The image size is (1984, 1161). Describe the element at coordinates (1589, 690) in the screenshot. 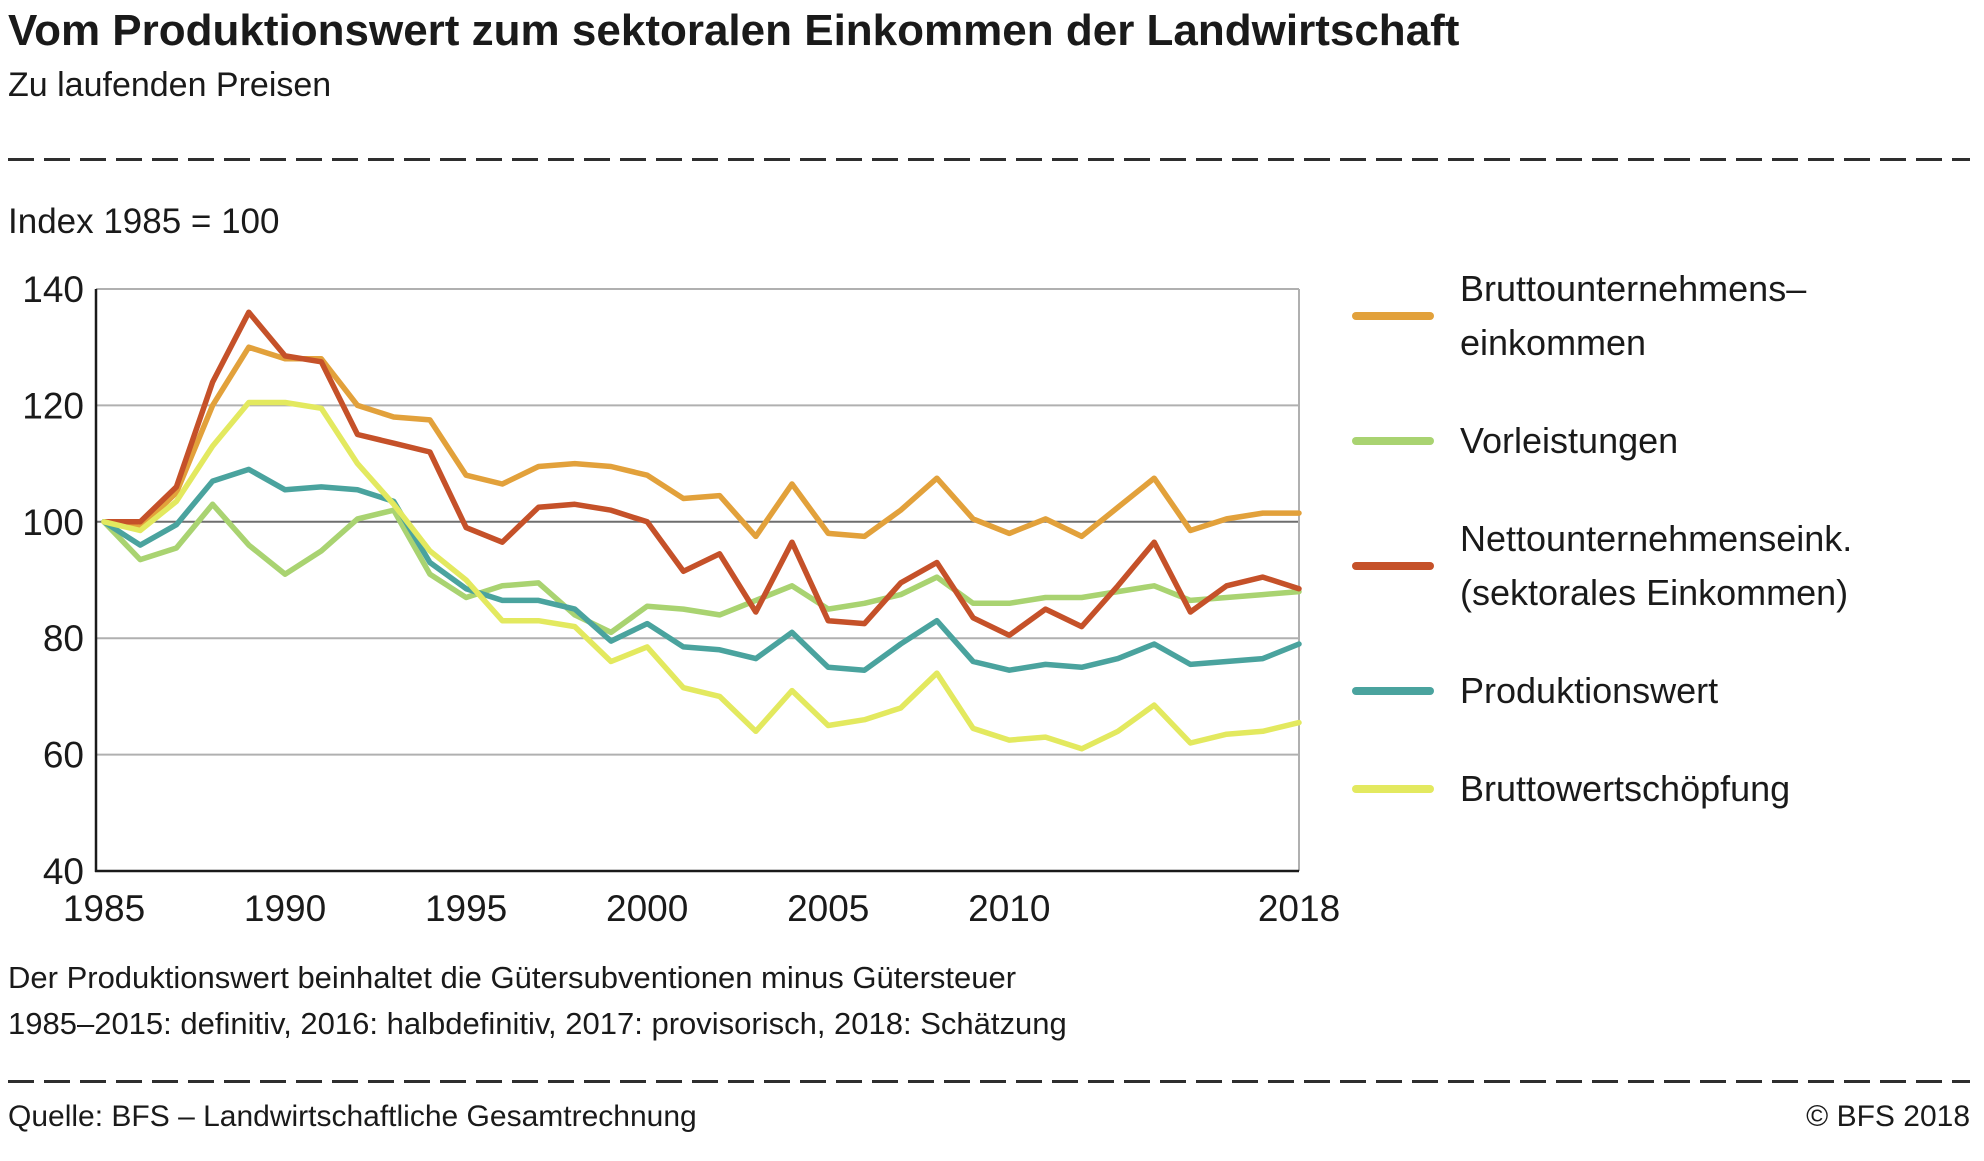

I see `legend-label-produktionswert: Produktionswert` at that location.